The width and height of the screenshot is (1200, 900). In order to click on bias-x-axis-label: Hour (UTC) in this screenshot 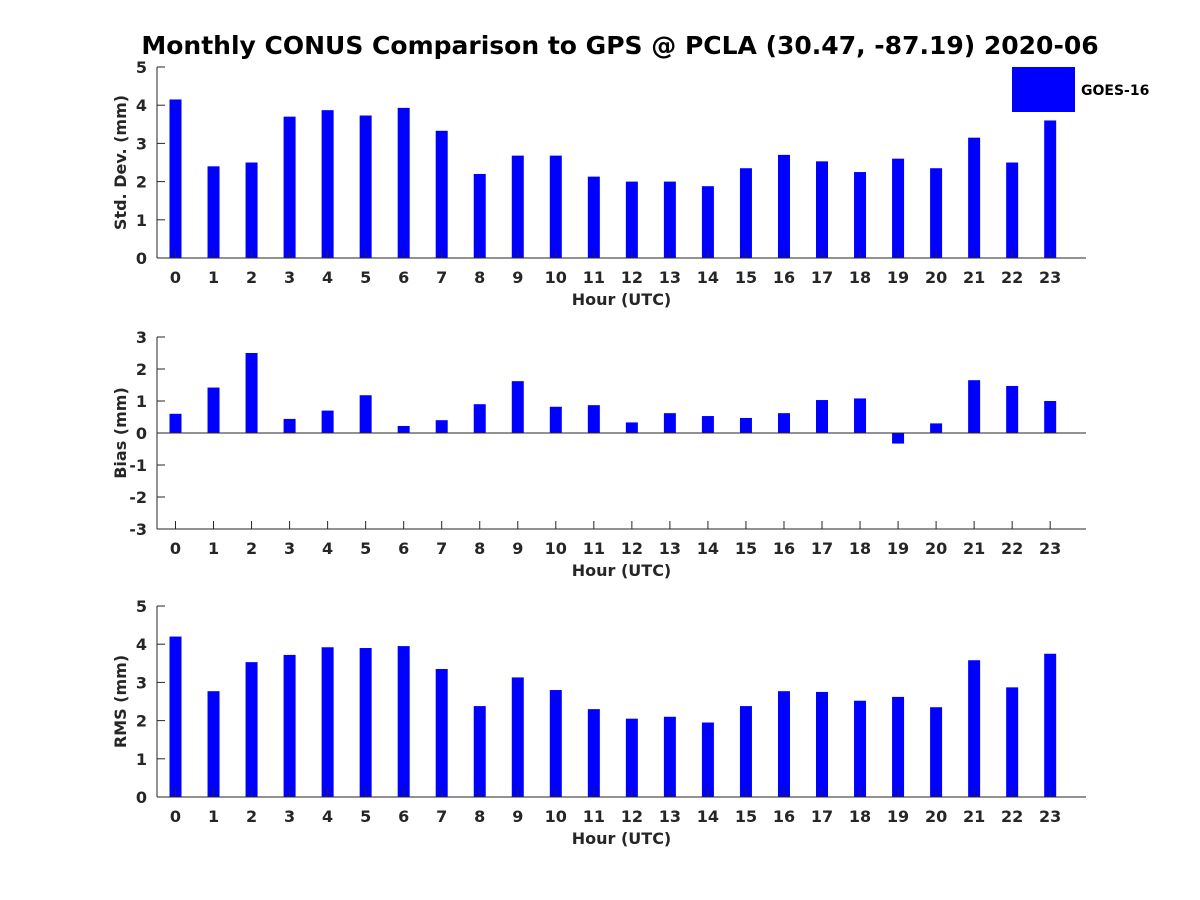, I will do `click(622, 570)`.